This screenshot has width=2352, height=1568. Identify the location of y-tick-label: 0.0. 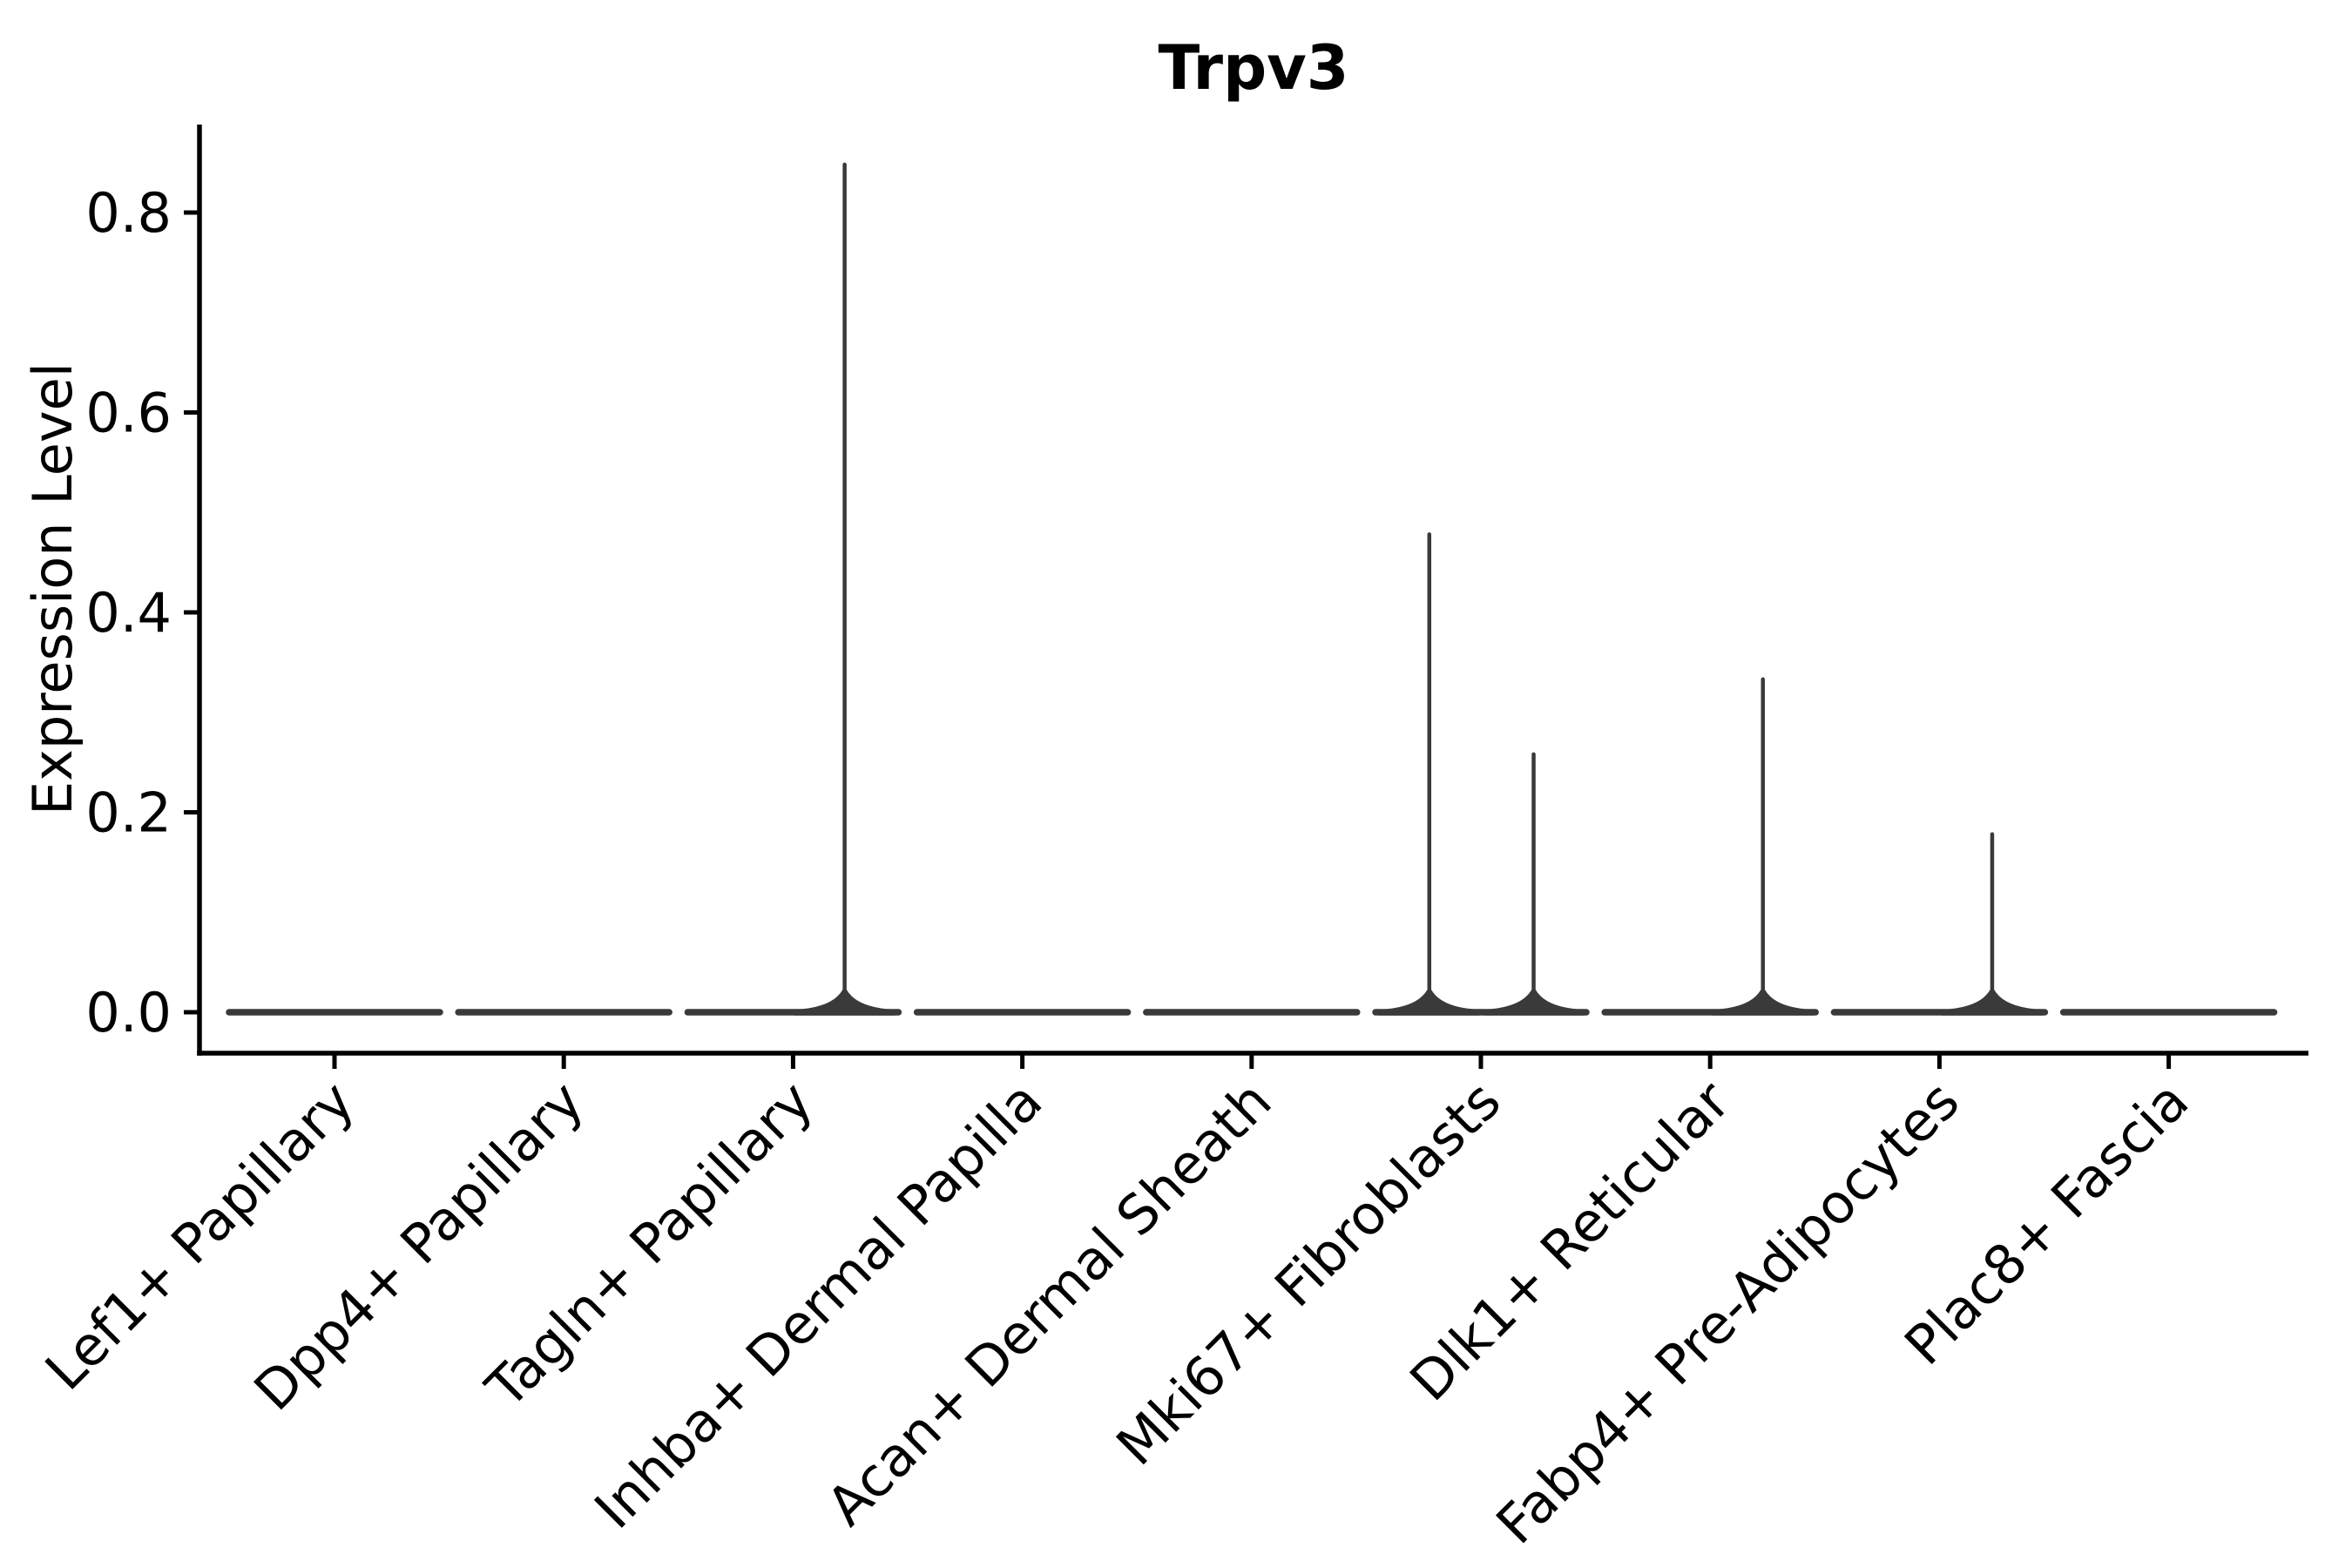
(129, 1013).